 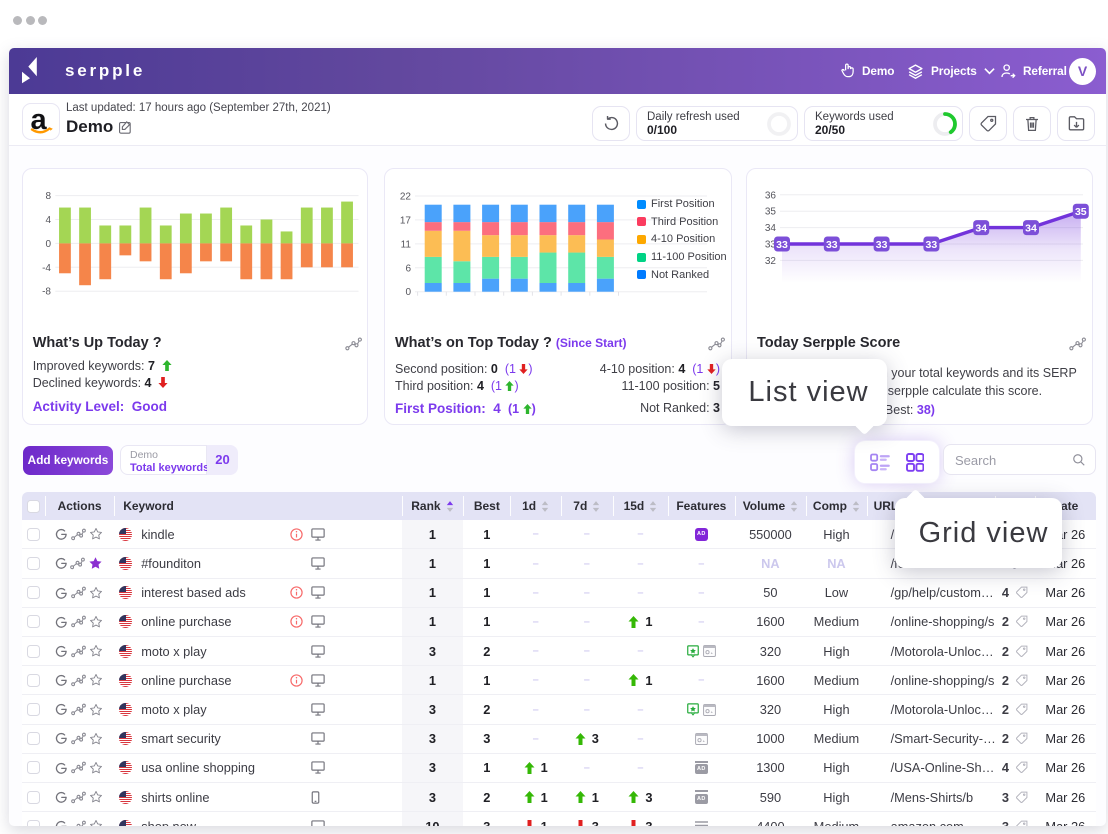 I want to click on svg-text: 17, so click(x=406, y=220).